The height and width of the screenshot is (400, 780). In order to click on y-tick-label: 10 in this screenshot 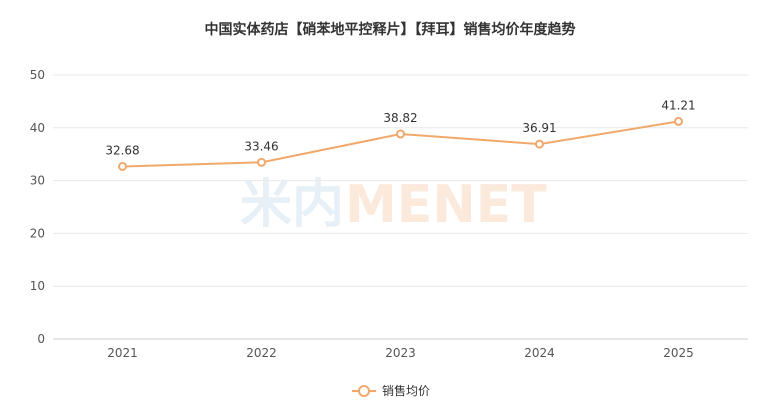, I will do `click(37, 286)`.